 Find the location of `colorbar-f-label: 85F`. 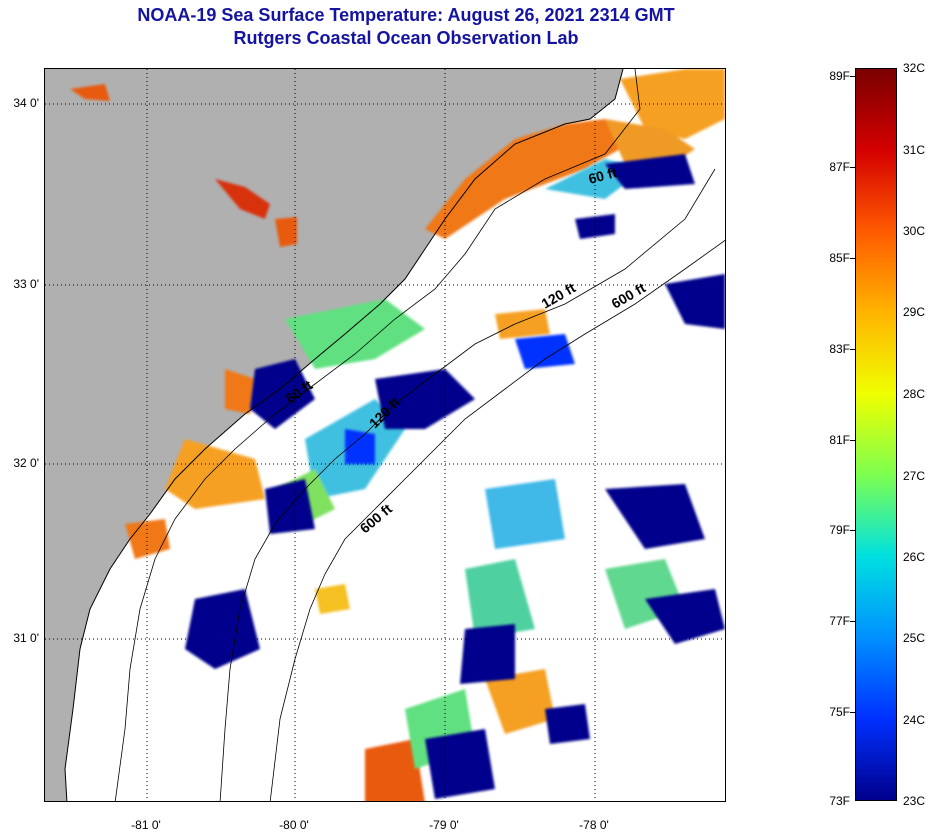

colorbar-f-label: 85F is located at coordinates (839, 258).